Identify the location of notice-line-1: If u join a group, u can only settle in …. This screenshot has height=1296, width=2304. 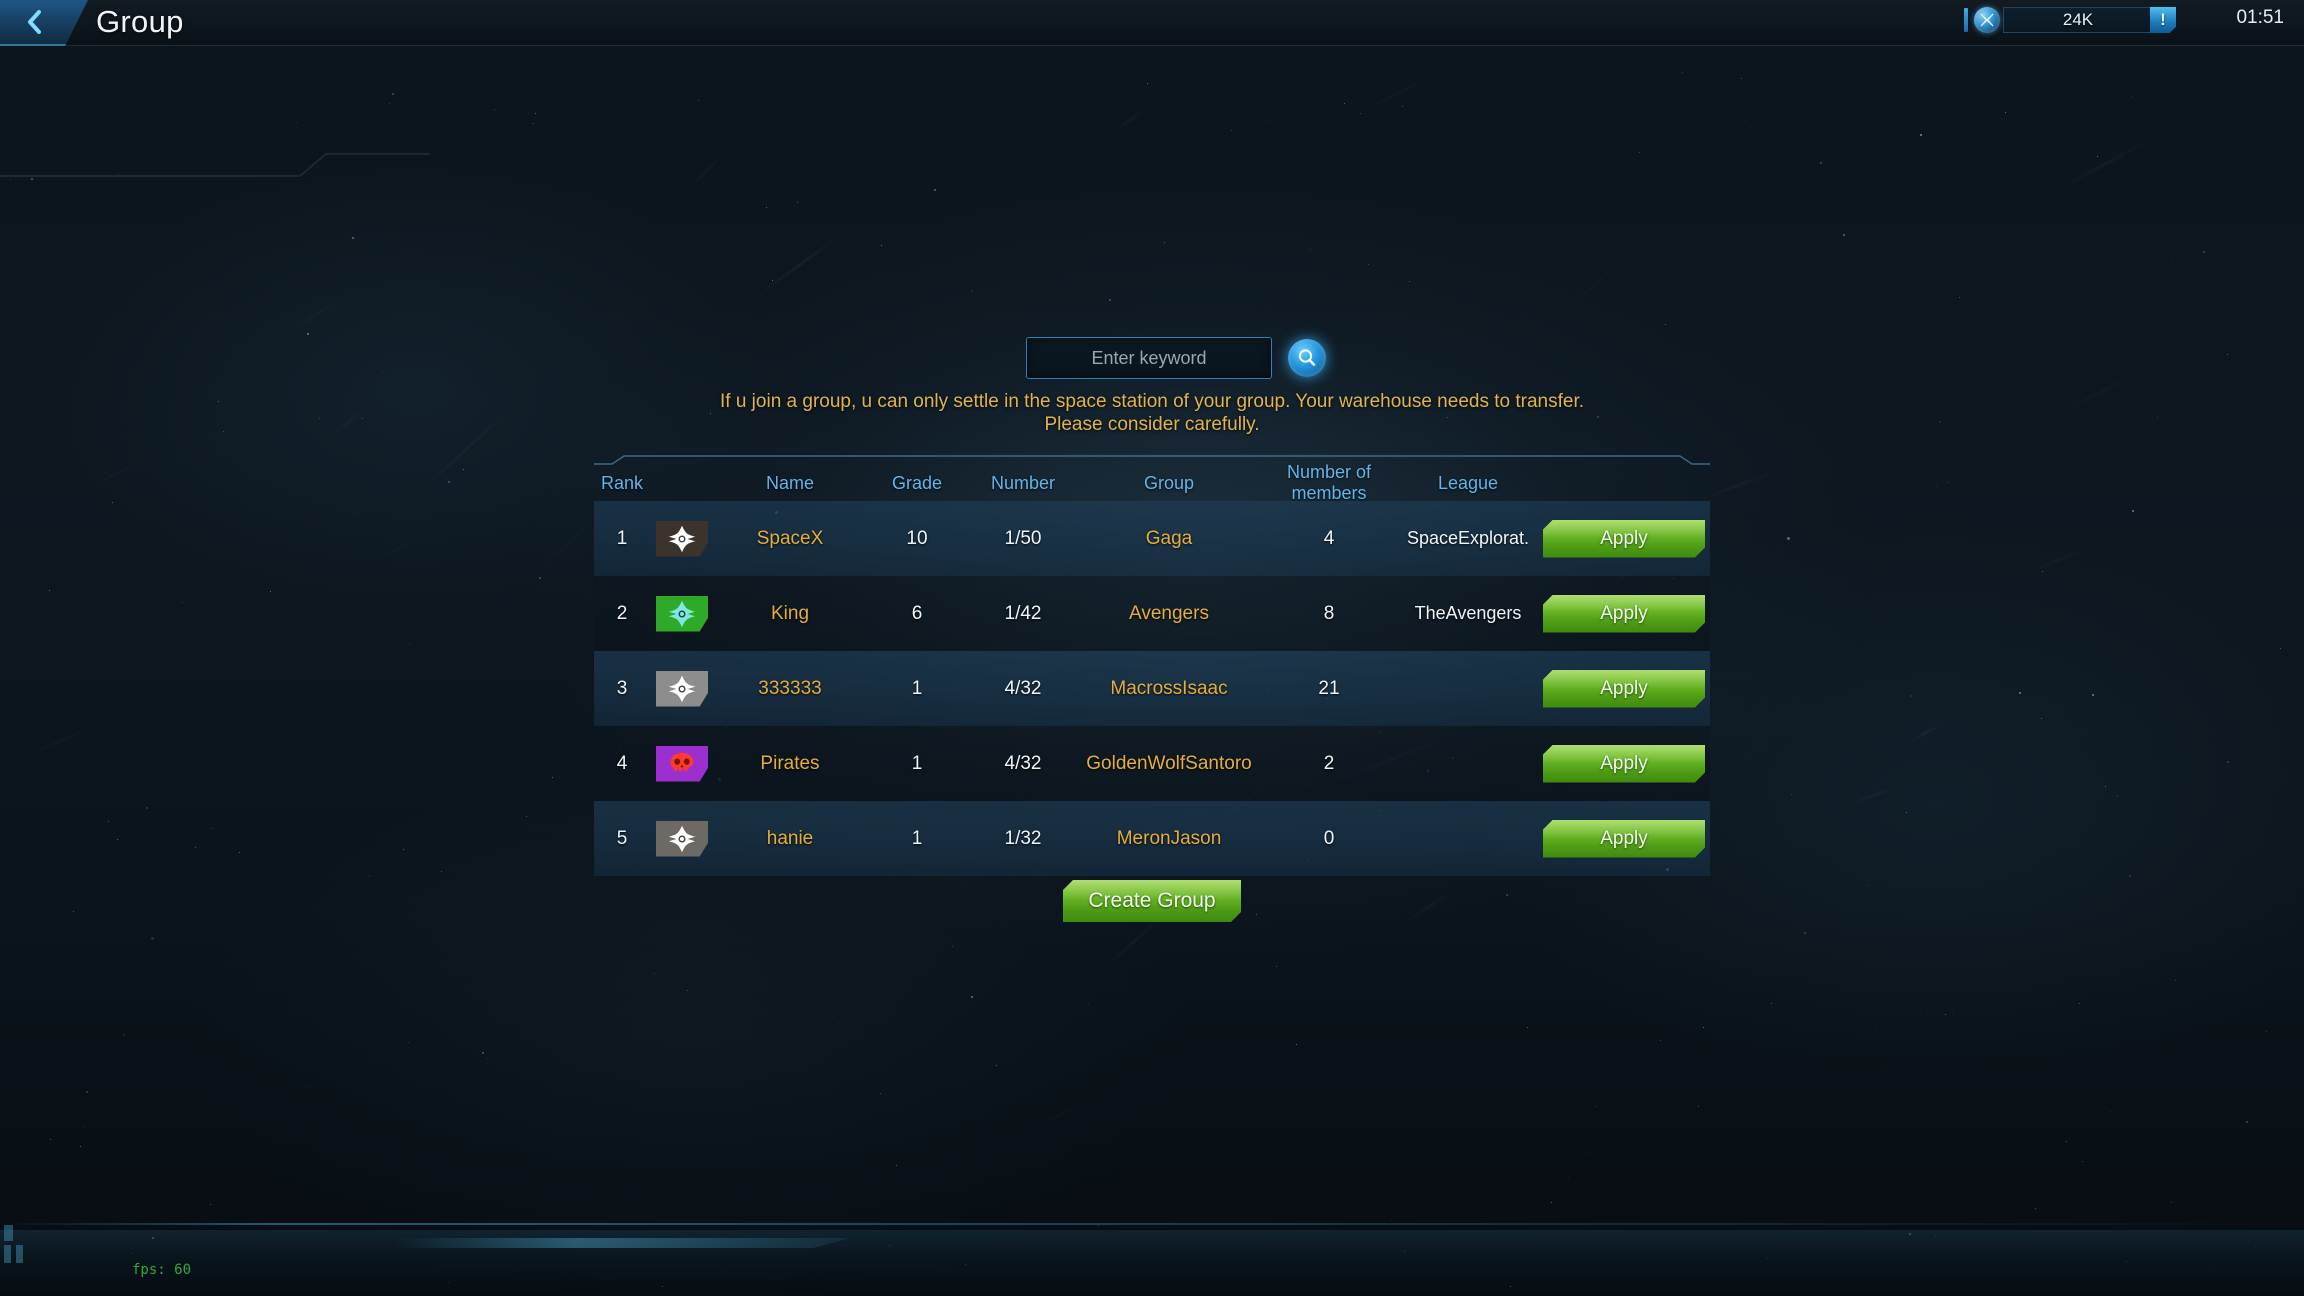
(1152, 401).